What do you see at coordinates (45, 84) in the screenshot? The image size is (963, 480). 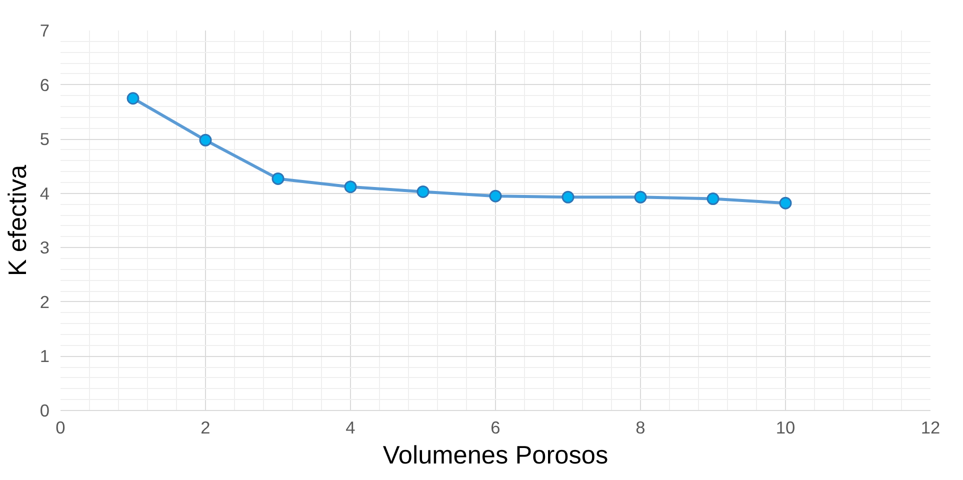 I see `y-tick-label: 6` at bounding box center [45, 84].